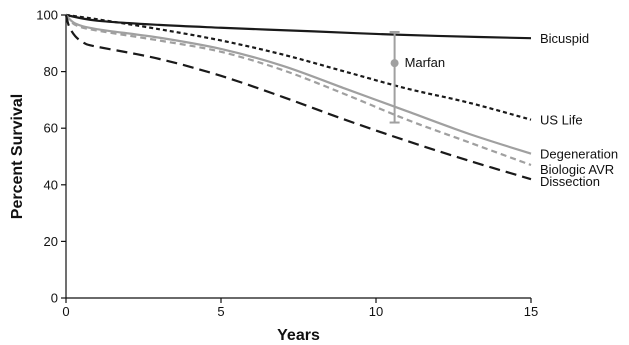 The width and height of the screenshot is (629, 345). I want to click on y-tick-label: 60, so click(51, 128).